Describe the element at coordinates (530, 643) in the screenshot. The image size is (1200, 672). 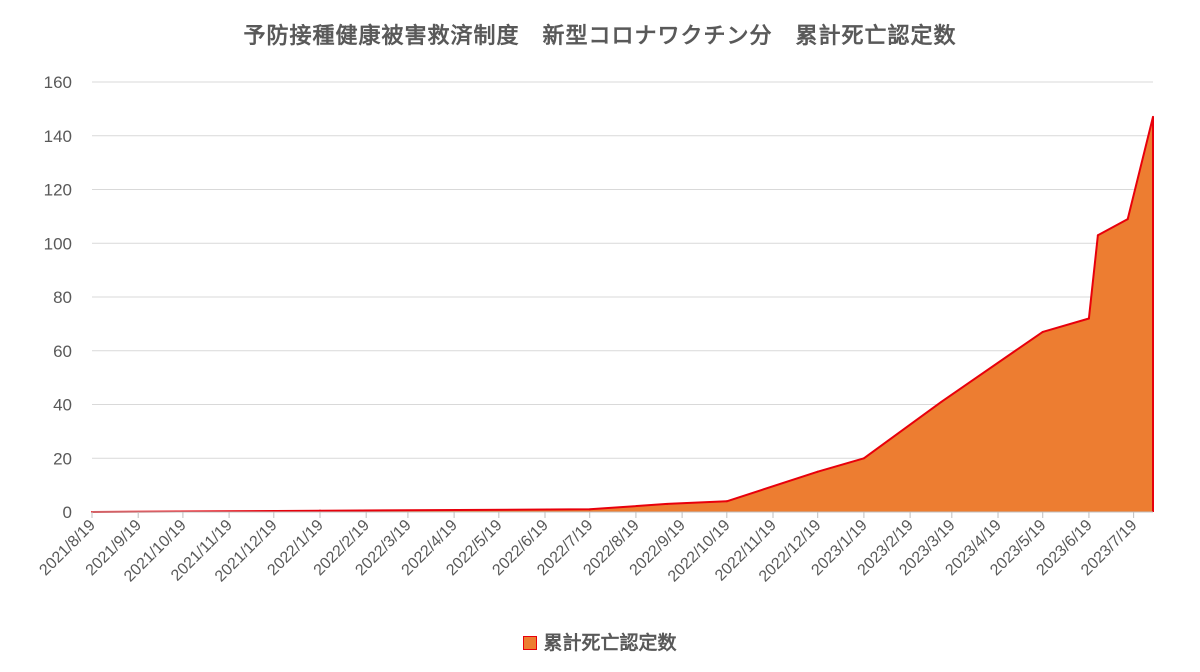
I see `legend-swatch` at that location.